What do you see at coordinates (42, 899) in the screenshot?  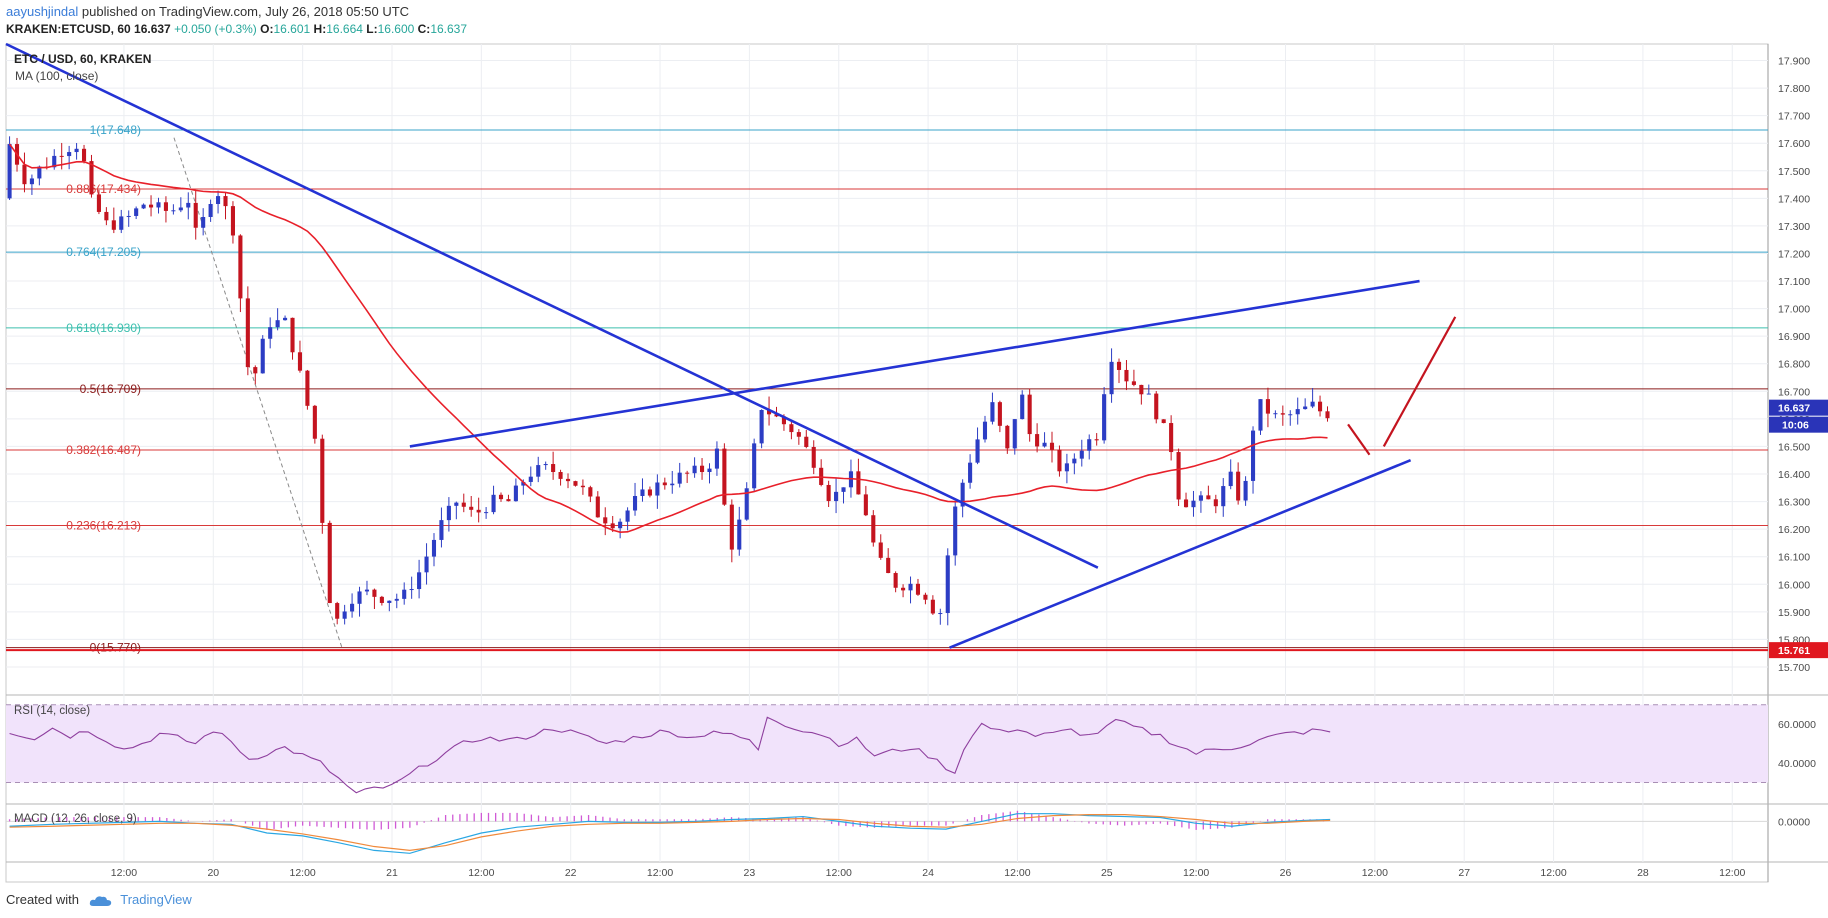 I see `created-with-label: Created with` at bounding box center [42, 899].